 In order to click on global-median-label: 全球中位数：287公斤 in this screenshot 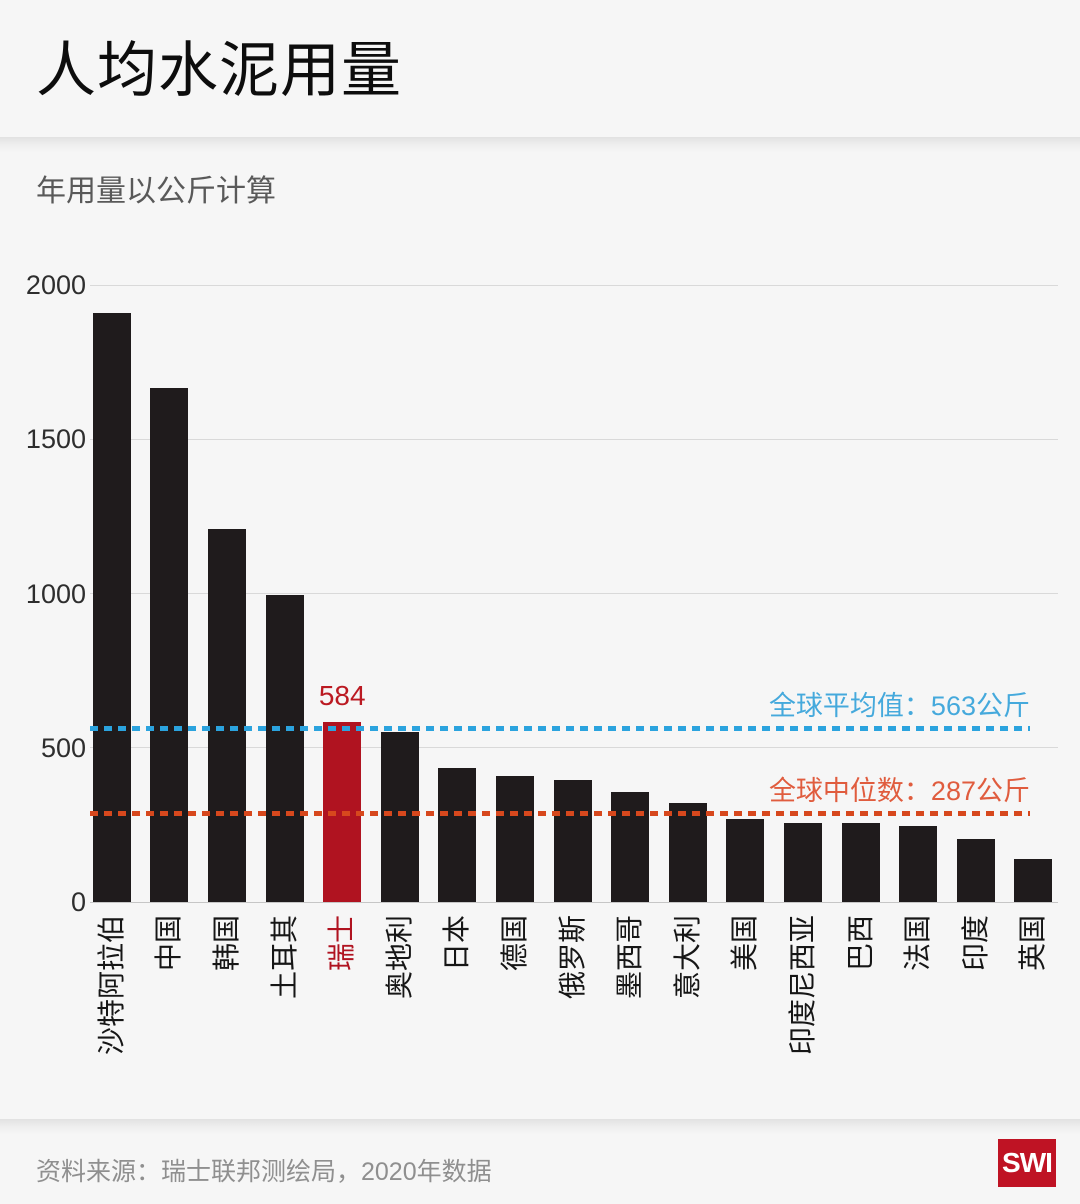, I will do `click(899, 791)`.